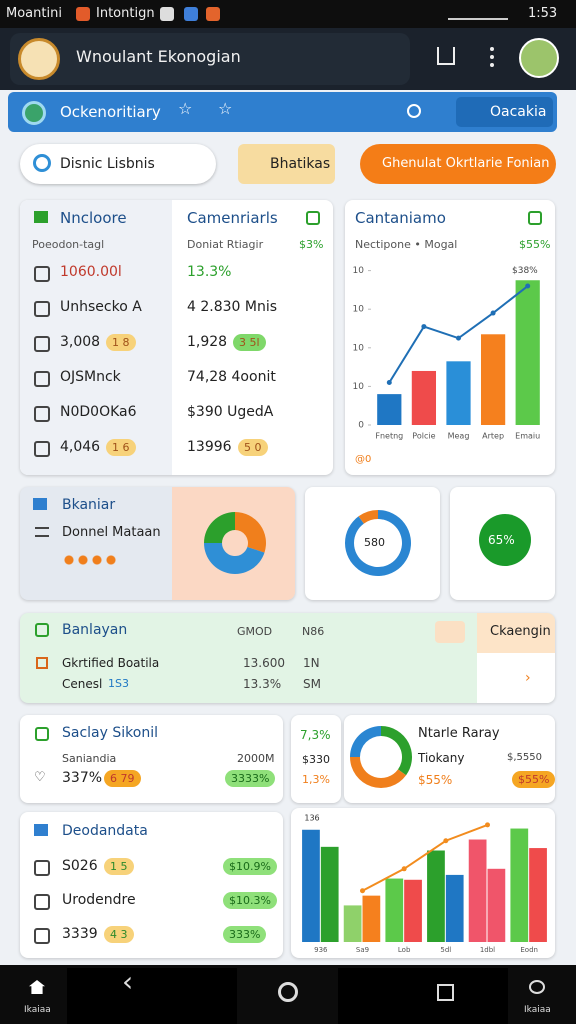 The height and width of the screenshot is (1024, 576). What do you see at coordinates (255, 631) in the screenshot?
I see `band-column: GMOD` at bounding box center [255, 631].